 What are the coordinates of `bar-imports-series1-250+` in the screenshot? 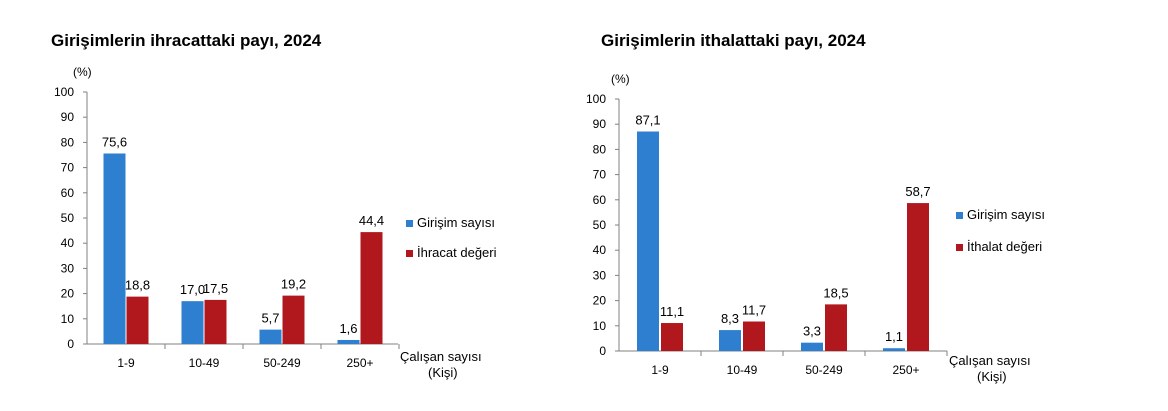 It's located at (918, 277).